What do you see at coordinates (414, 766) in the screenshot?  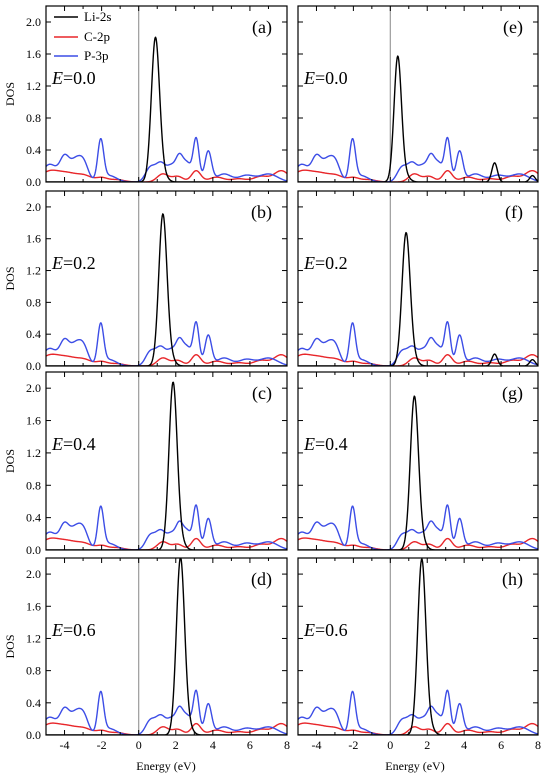 I see `x-axis-label-right: Energy (eV)` at bounding box center [414, 766].